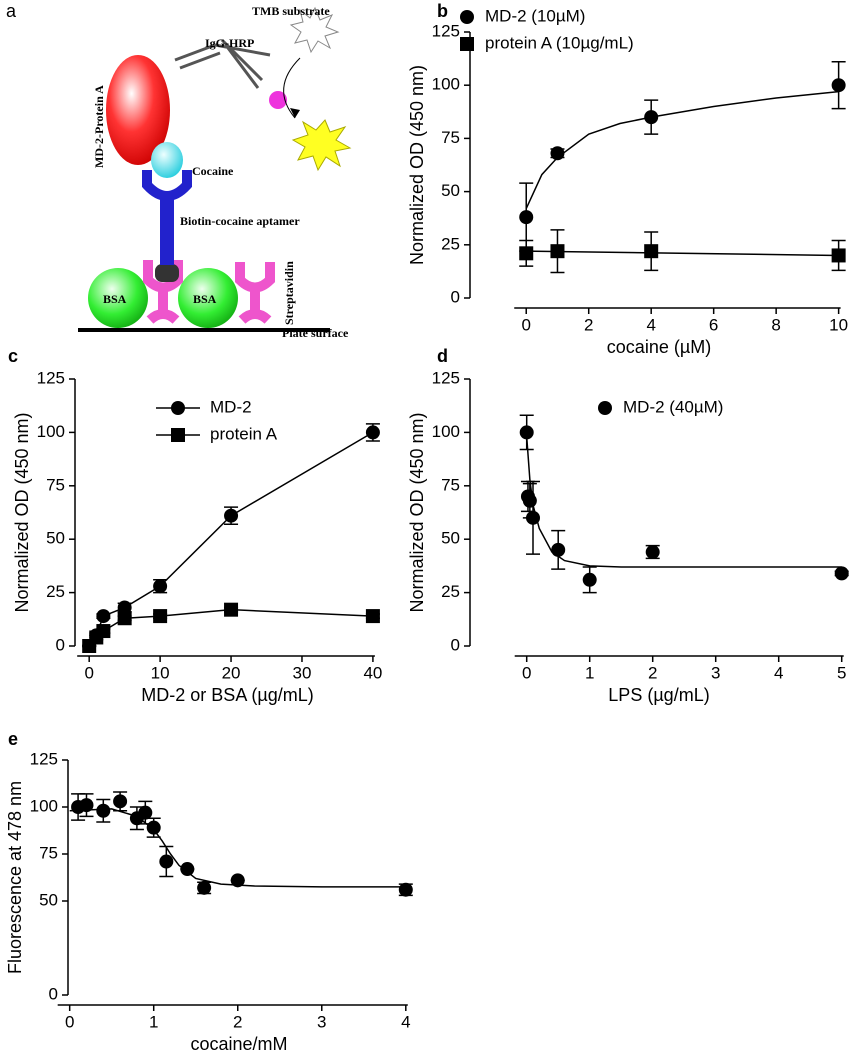  Describe the element at coordinates (227, 695) in the screenshot. I see `x-axis-label: MD-2 or BSA (µg/mL)` at that location.